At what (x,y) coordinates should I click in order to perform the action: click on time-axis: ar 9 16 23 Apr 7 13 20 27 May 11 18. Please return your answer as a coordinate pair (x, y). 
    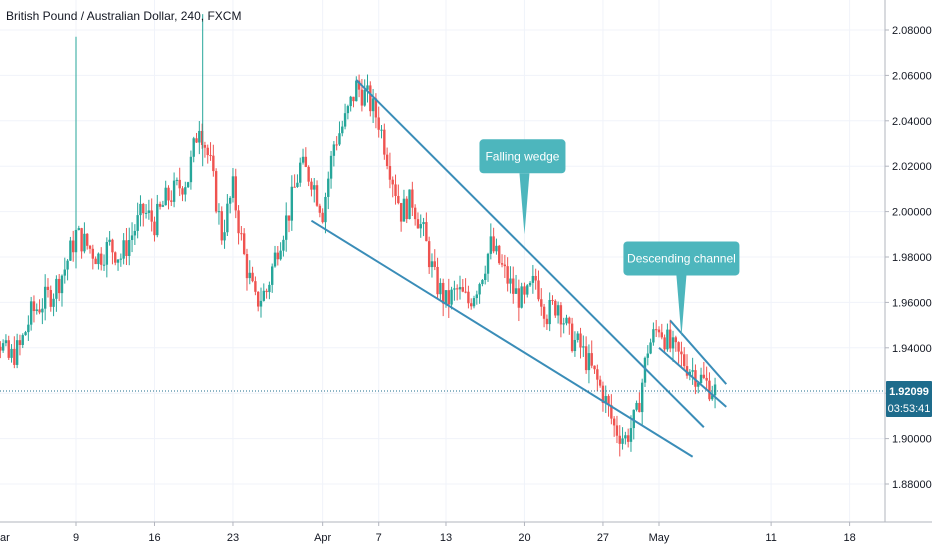
    Looking at the image, I should click on (428, 533).